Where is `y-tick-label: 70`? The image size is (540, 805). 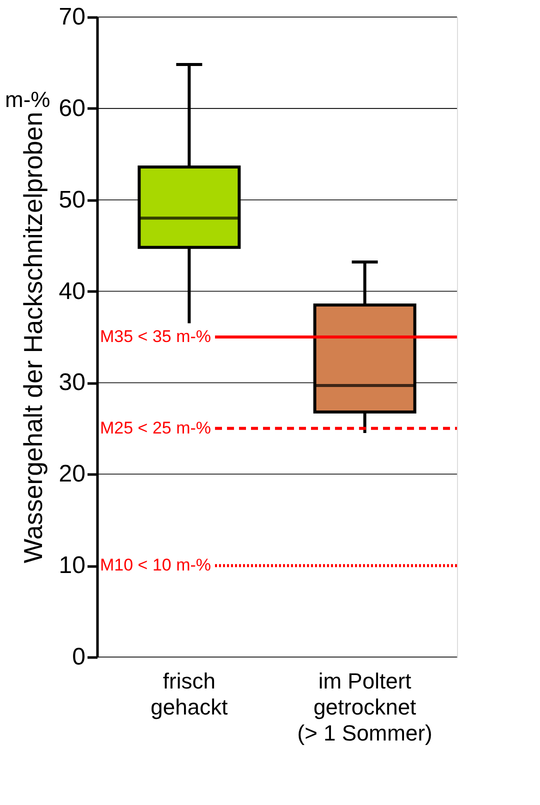 y-tick-label: 70 is located at coordinates (72, 17).